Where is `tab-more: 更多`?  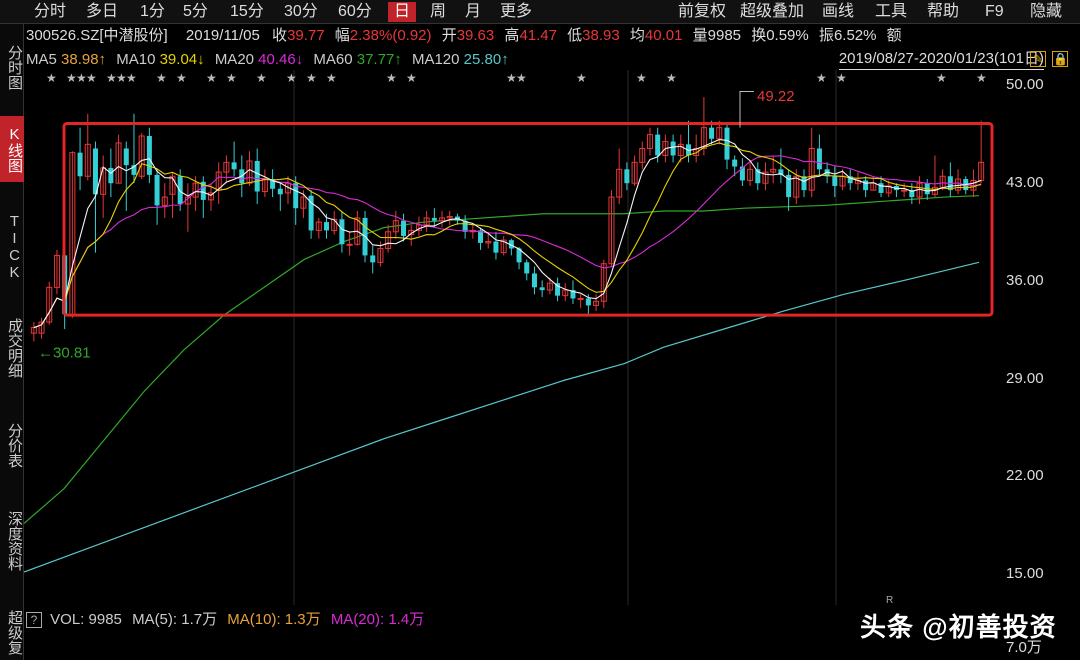
tab-more: 更多 is located at coordinates (516, 11).